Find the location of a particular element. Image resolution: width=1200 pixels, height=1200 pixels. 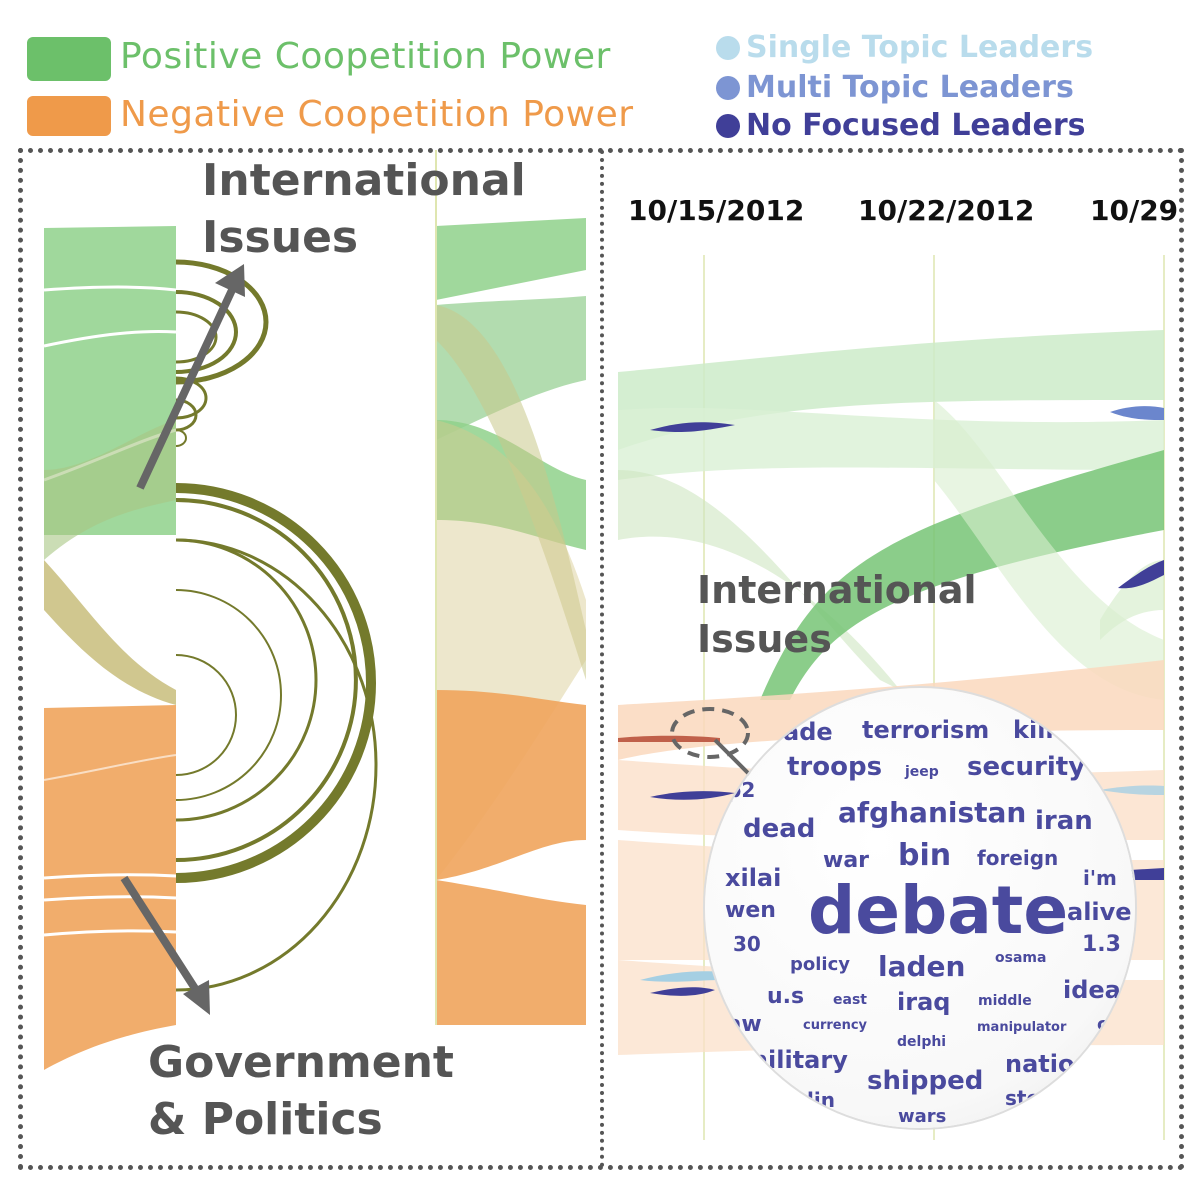

arrows is located at coordinates (182, 639).